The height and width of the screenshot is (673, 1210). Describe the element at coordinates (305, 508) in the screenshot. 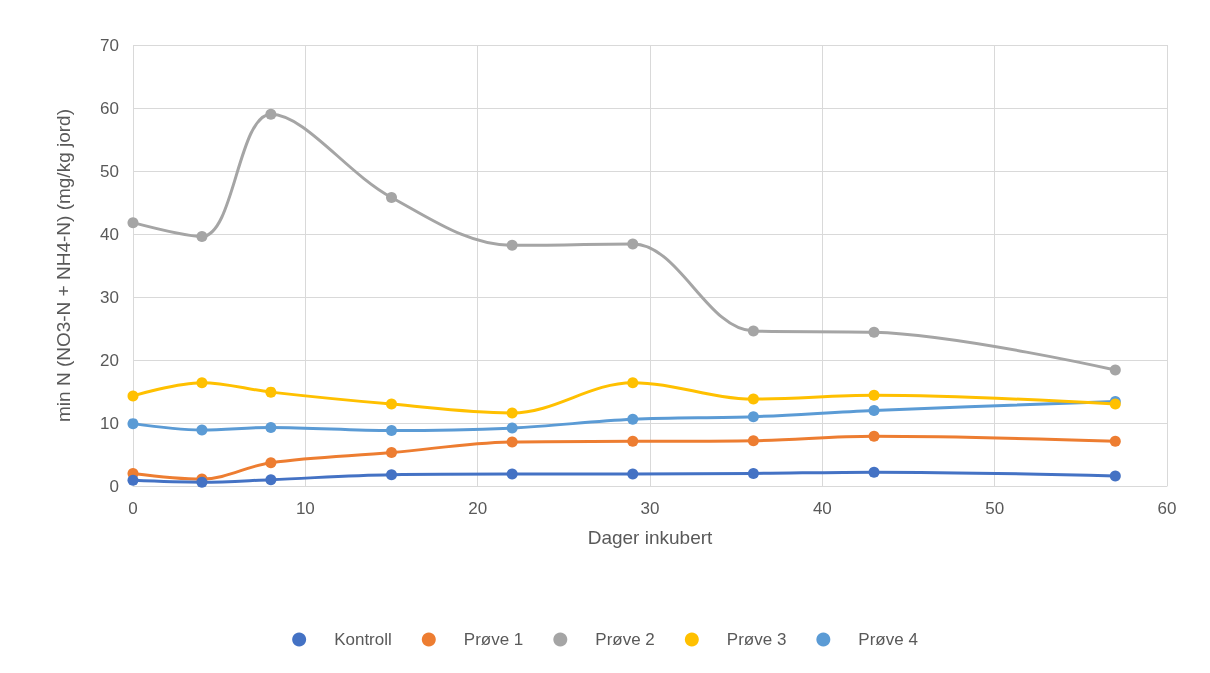

I see `x-tick-label: 10` at that location.